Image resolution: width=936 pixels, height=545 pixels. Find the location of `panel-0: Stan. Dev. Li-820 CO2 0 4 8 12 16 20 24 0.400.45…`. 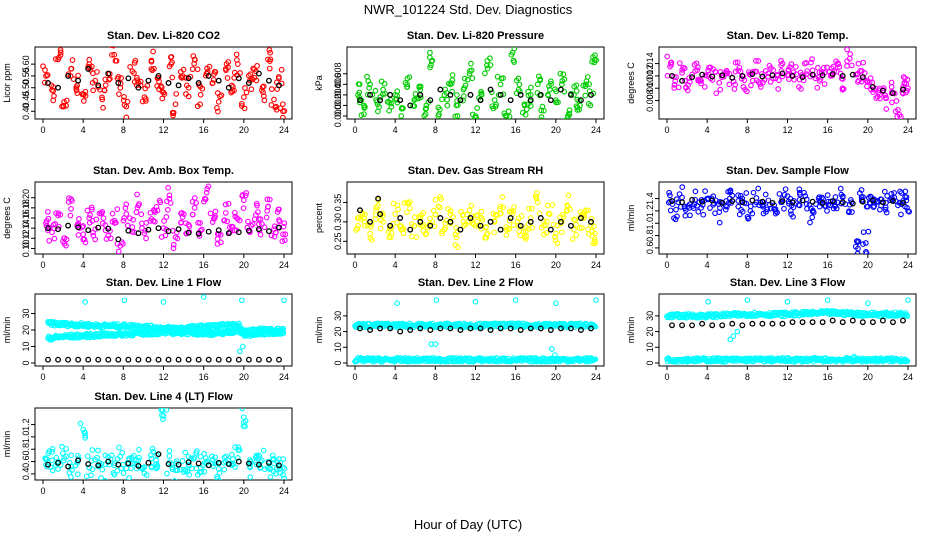

panel-0: Stan. Dev. Li-820 CO2 0 4 8 12 16 20 24 0.400.45… is located at coordinates (147, 82).